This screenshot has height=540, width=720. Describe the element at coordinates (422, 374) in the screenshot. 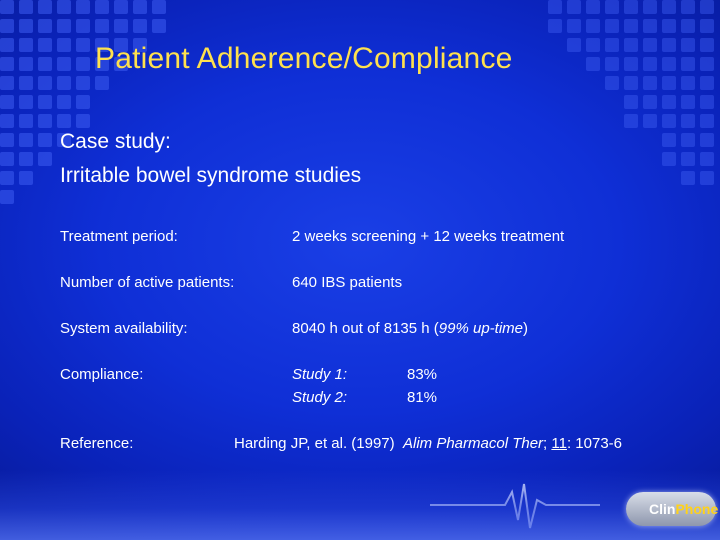

I see `study1-value: 83%` at that location.